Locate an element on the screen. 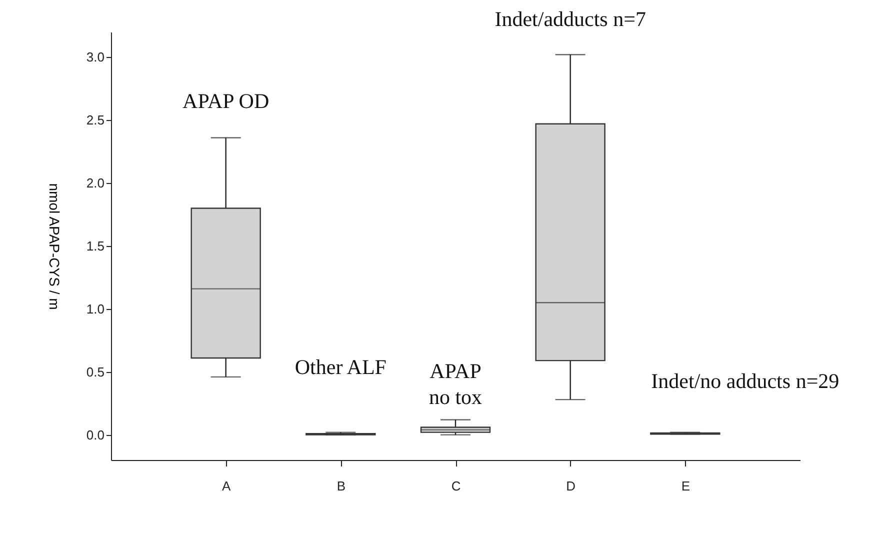 The width and height of the screenshot is (870, 558). y-tick-label: 2.5 is located at coordinates (95, 120).